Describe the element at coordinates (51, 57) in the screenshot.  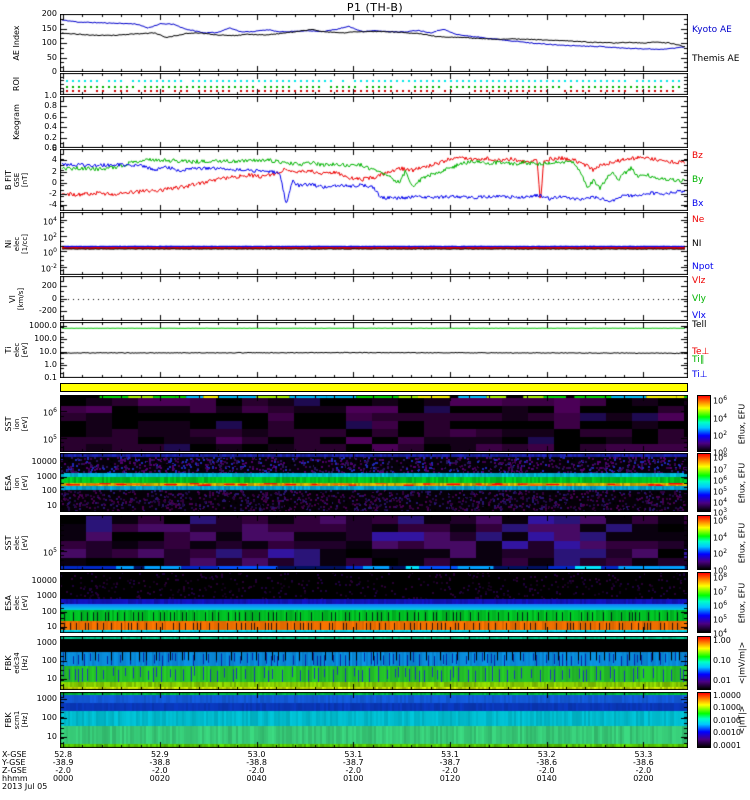
I see `panel-ae-ytick: 50` at that location.